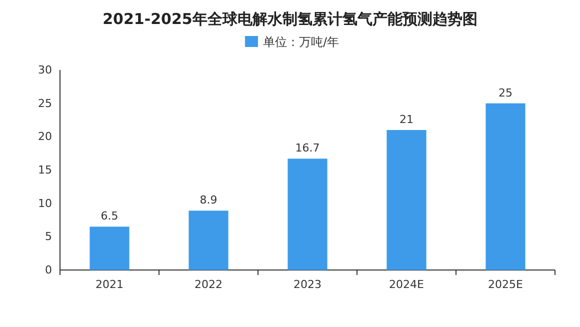 This screenshot has width=580, height=327. What do you see at coordinates (45, 170) in the screenshot?
I see `y-tick-label: 15` at bounding box center [45, 170].